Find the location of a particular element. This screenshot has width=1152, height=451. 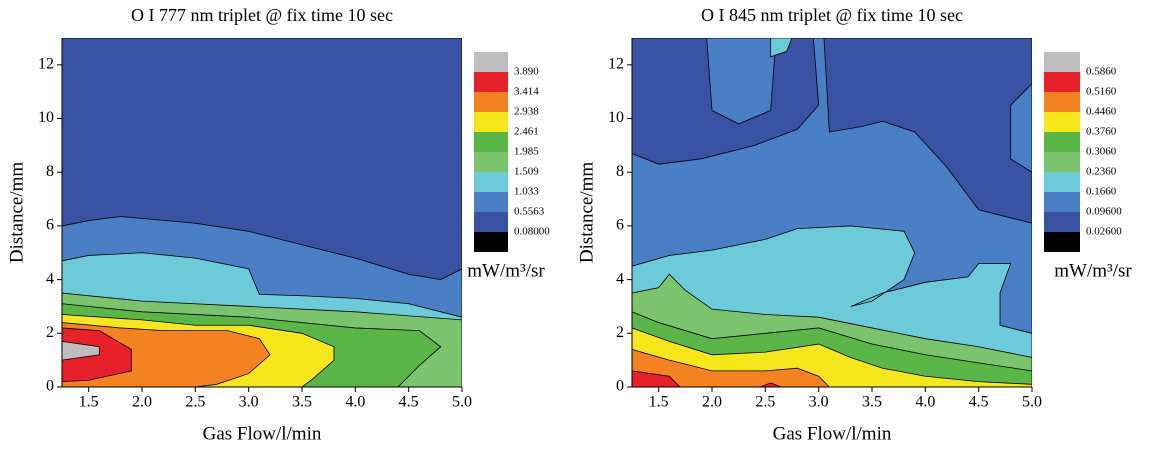

colorbar-label: 0.02600 is located at coordinates (1104, 232).